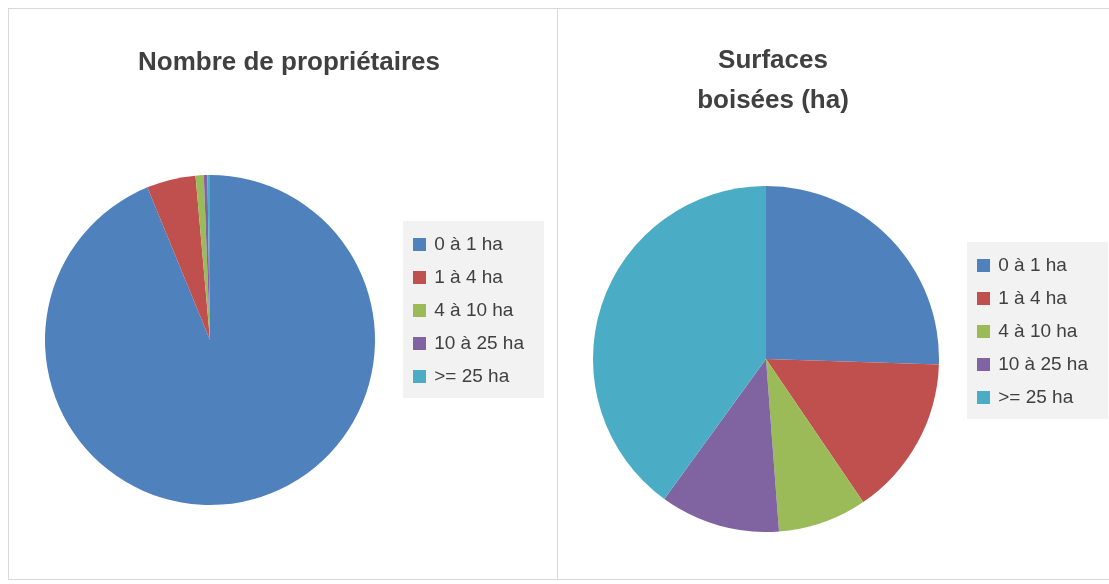 The width and height of the screenshot is (1109, 584). I want to click on chart-title: Nombre de propriétaires, so click(289, 61).